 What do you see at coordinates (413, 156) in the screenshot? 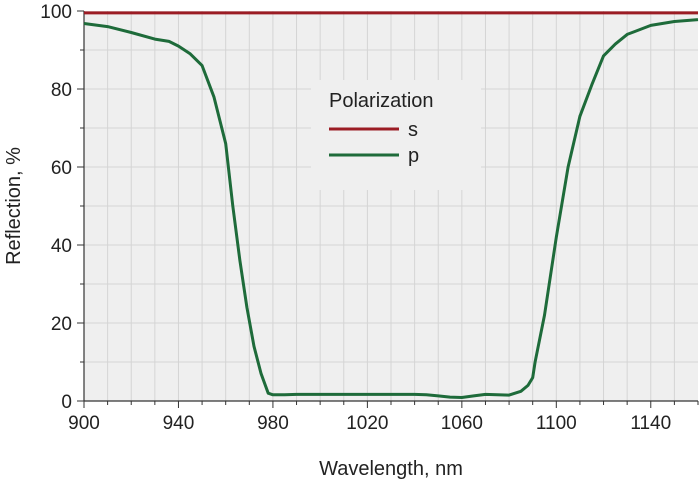
I see `legend-label-p: p` at bounding box center [413, 156].